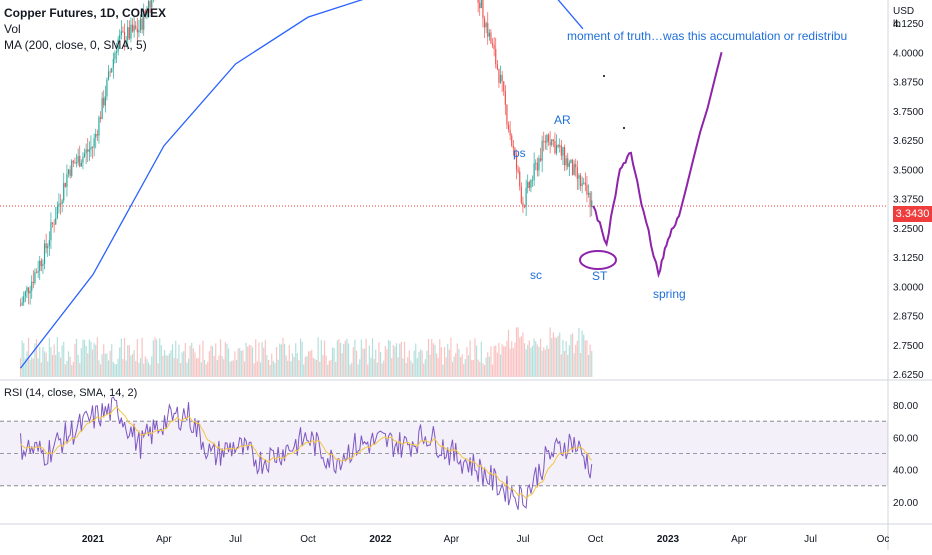 The width and height of the screenshot is (932, 555). I want to click on ma-legend: MA (200, close, 0, SMA, 5), so click(75, 45).